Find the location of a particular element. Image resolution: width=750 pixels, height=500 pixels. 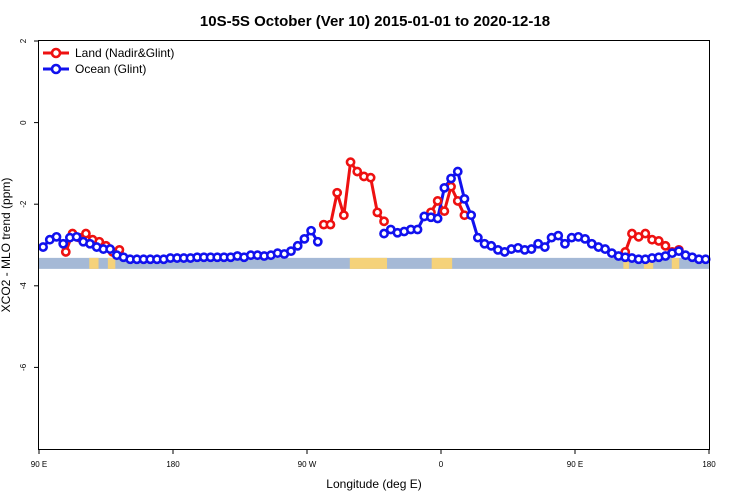

y-tick-label: -6 is located at coordinates (23, 367).